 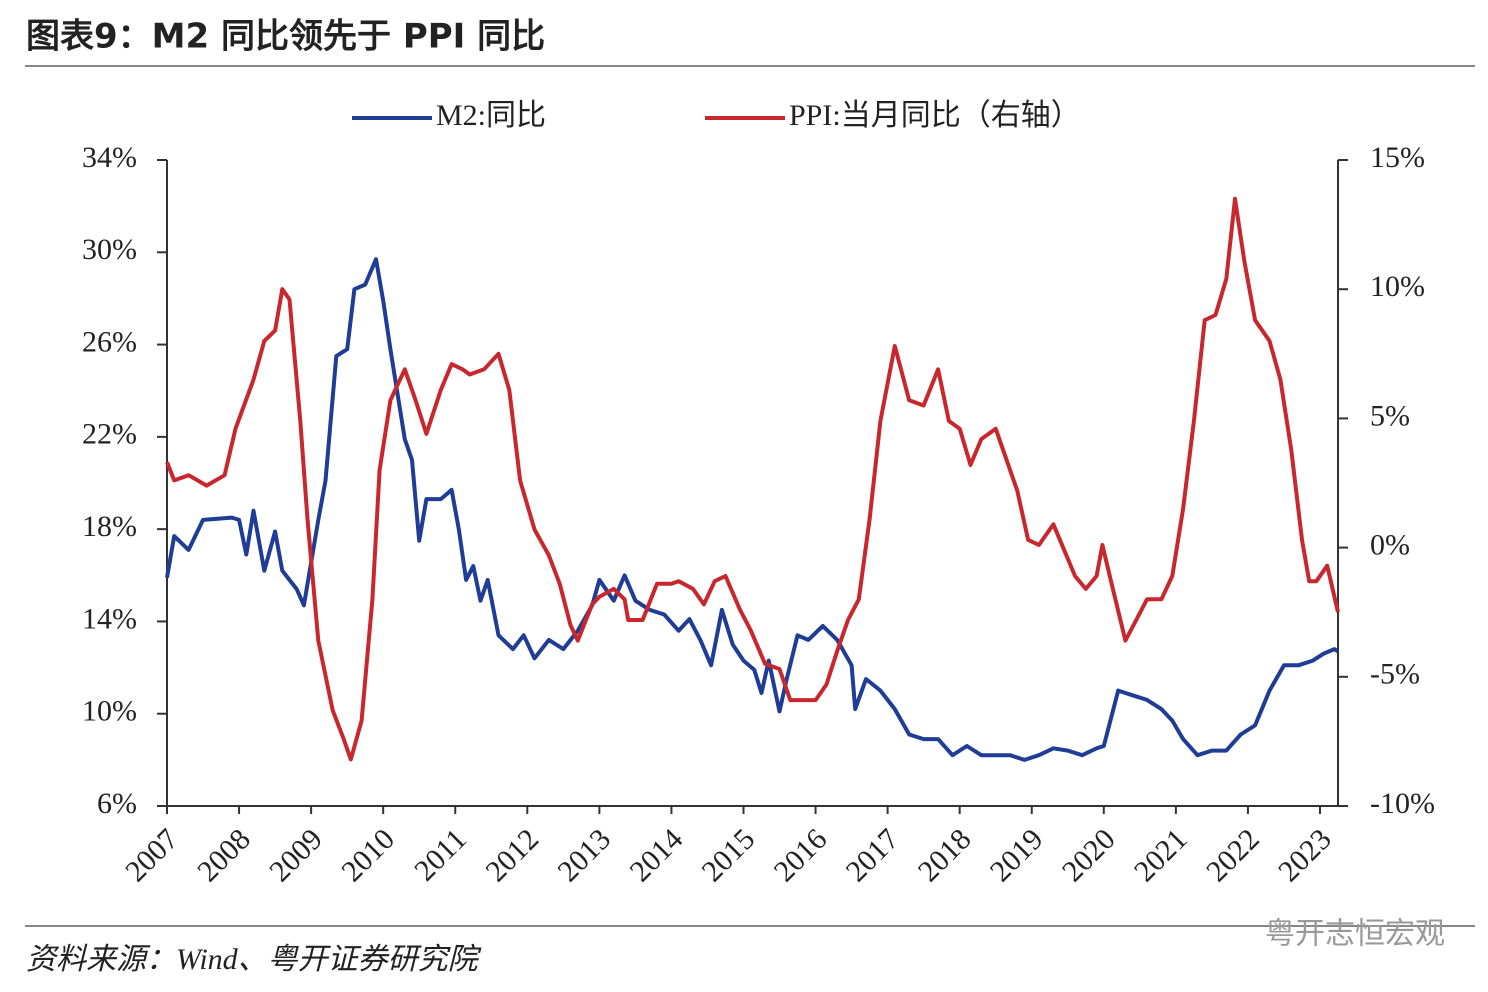 I want to click on x-tick-label: 2016, so click(x=801, y=855).